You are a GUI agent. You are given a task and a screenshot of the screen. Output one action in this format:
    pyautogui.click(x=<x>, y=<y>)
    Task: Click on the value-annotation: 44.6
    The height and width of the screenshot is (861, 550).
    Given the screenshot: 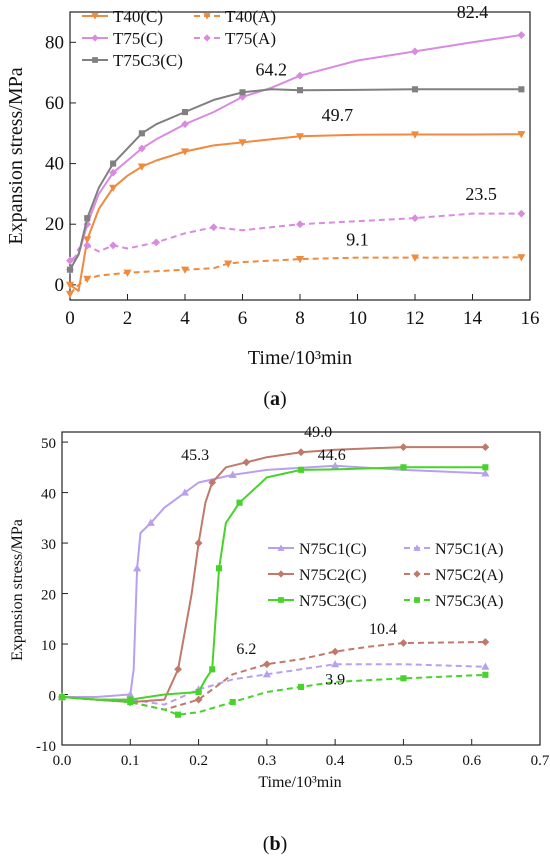 What is the action you would take?
    pyautogui.click(x=332, y=455)
    